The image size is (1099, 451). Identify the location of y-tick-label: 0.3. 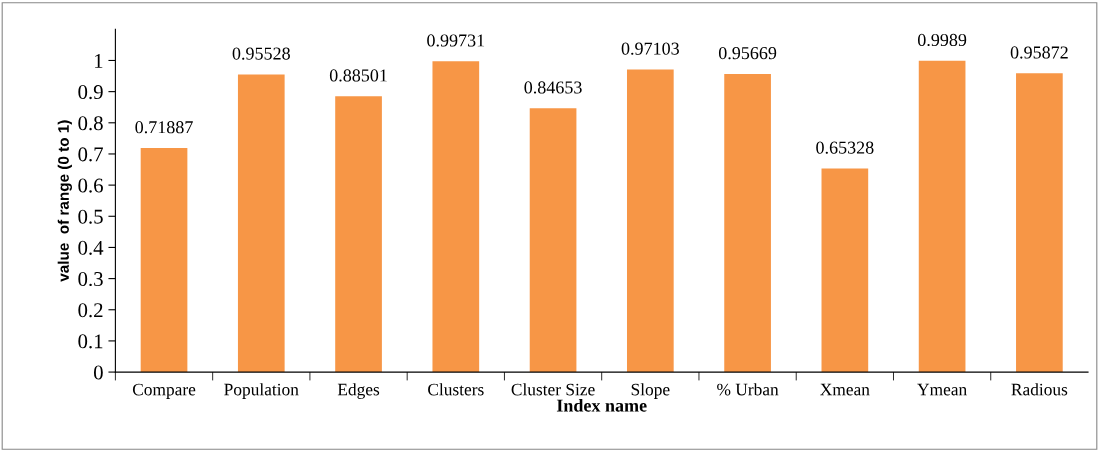
(90, 279).